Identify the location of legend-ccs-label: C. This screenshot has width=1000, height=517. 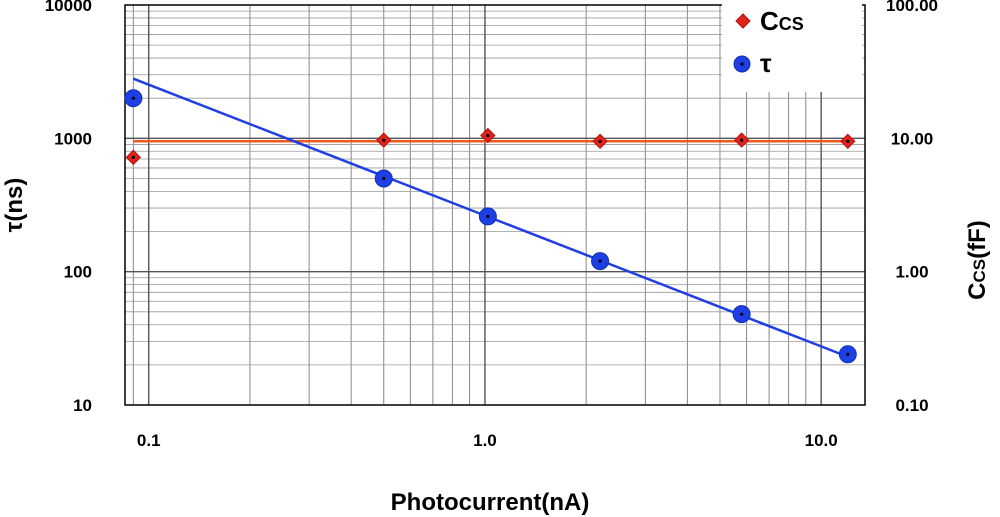
(769, 21).